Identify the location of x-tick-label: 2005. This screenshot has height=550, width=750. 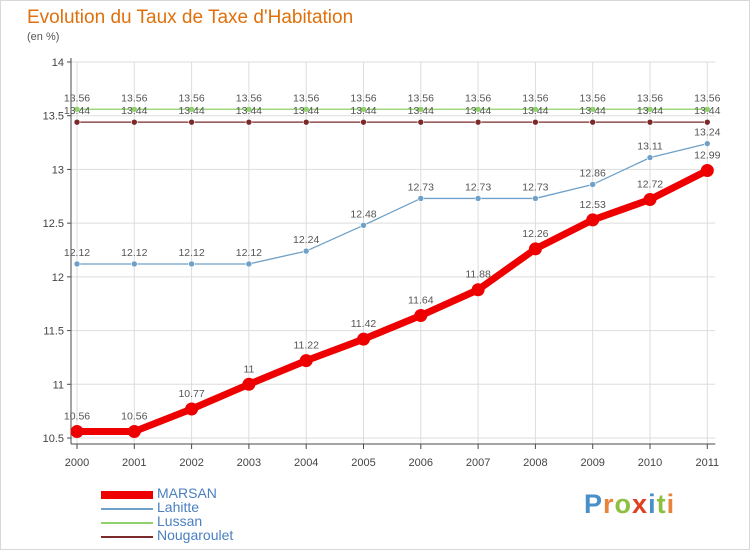
(363, 463).